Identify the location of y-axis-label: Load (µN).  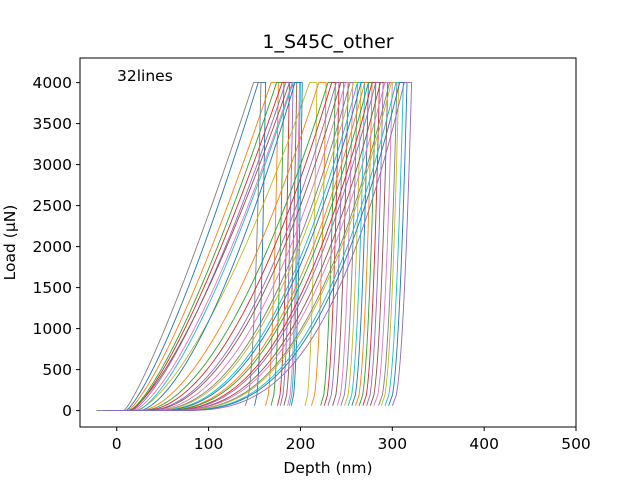
(10, 243).